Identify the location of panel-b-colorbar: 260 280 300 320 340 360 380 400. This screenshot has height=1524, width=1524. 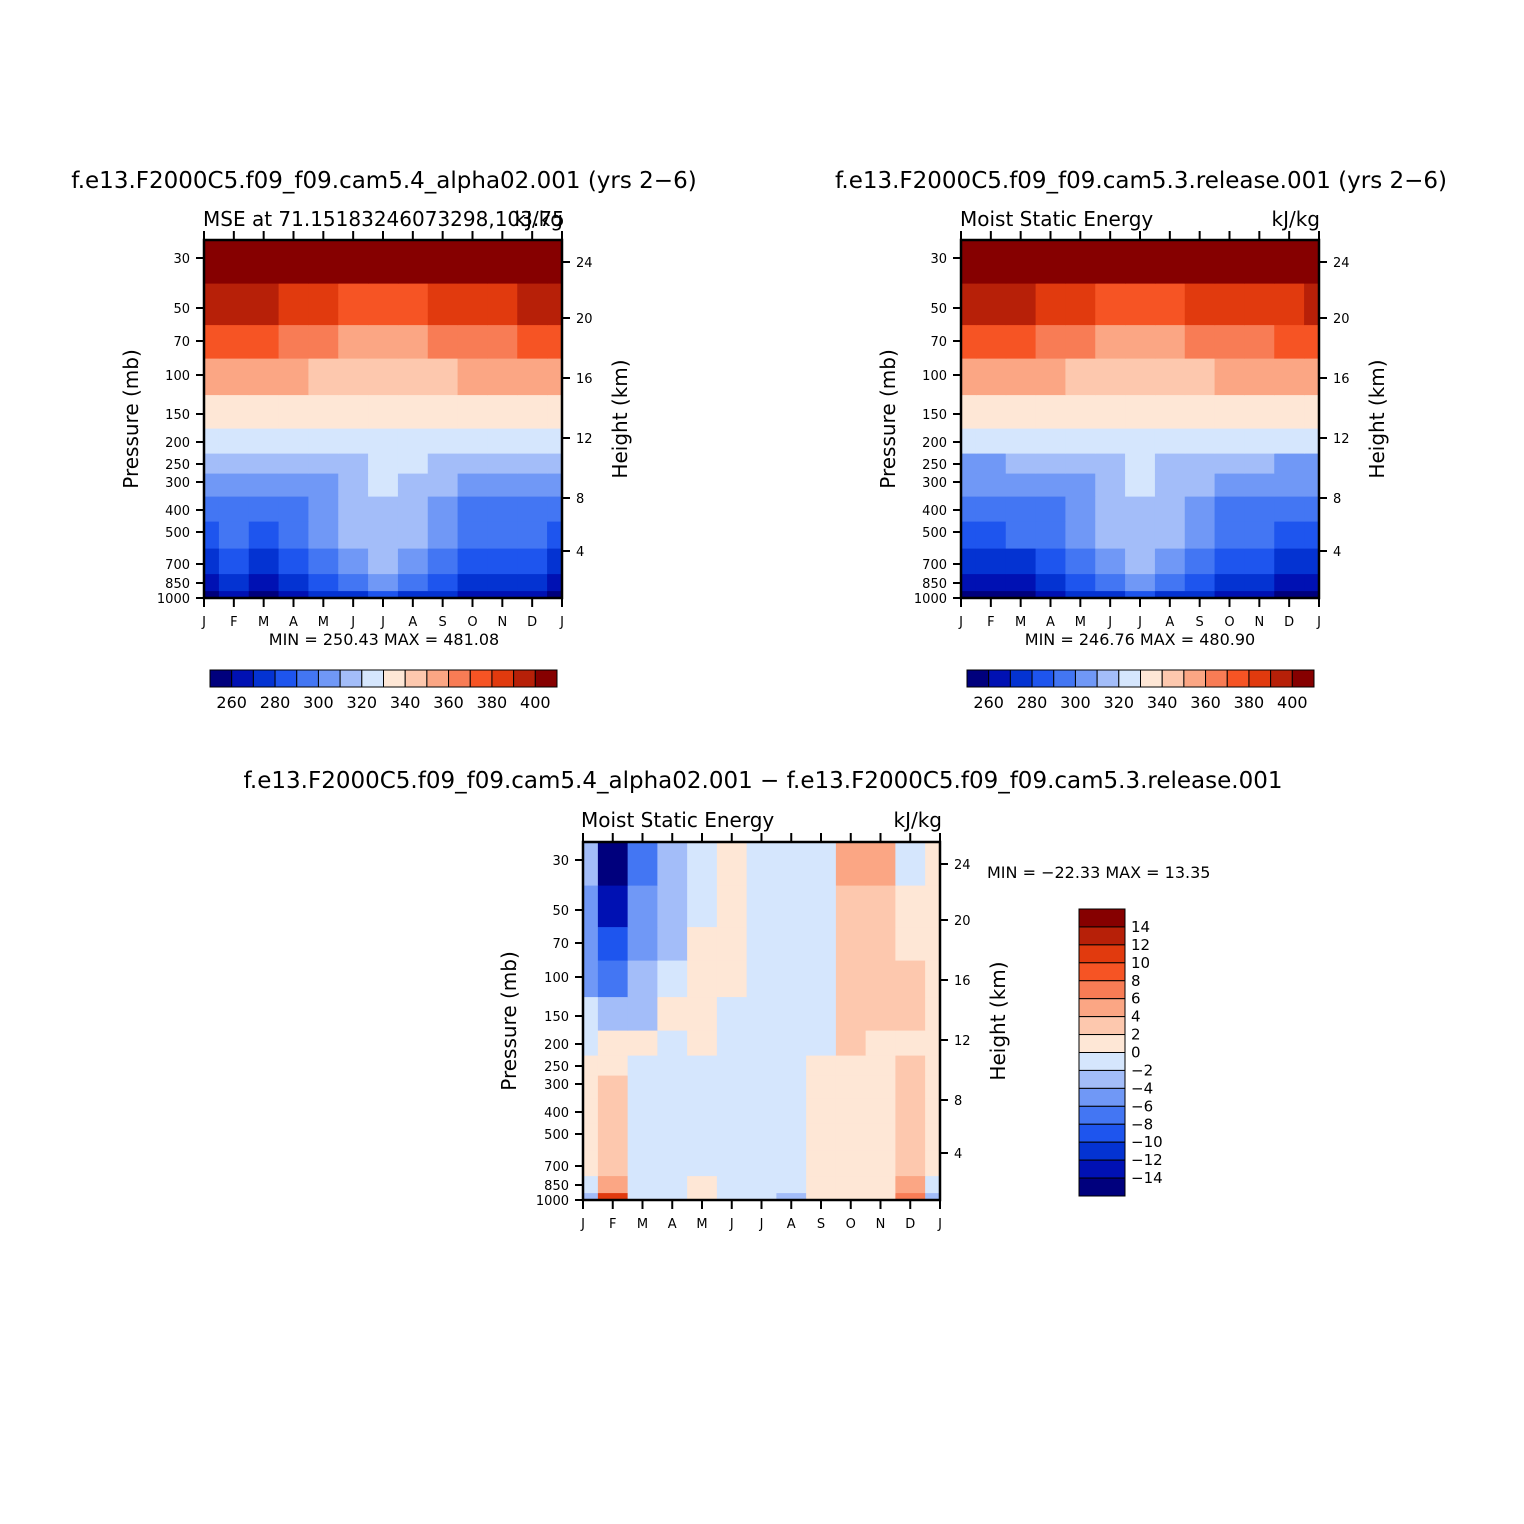
(1140, 690).